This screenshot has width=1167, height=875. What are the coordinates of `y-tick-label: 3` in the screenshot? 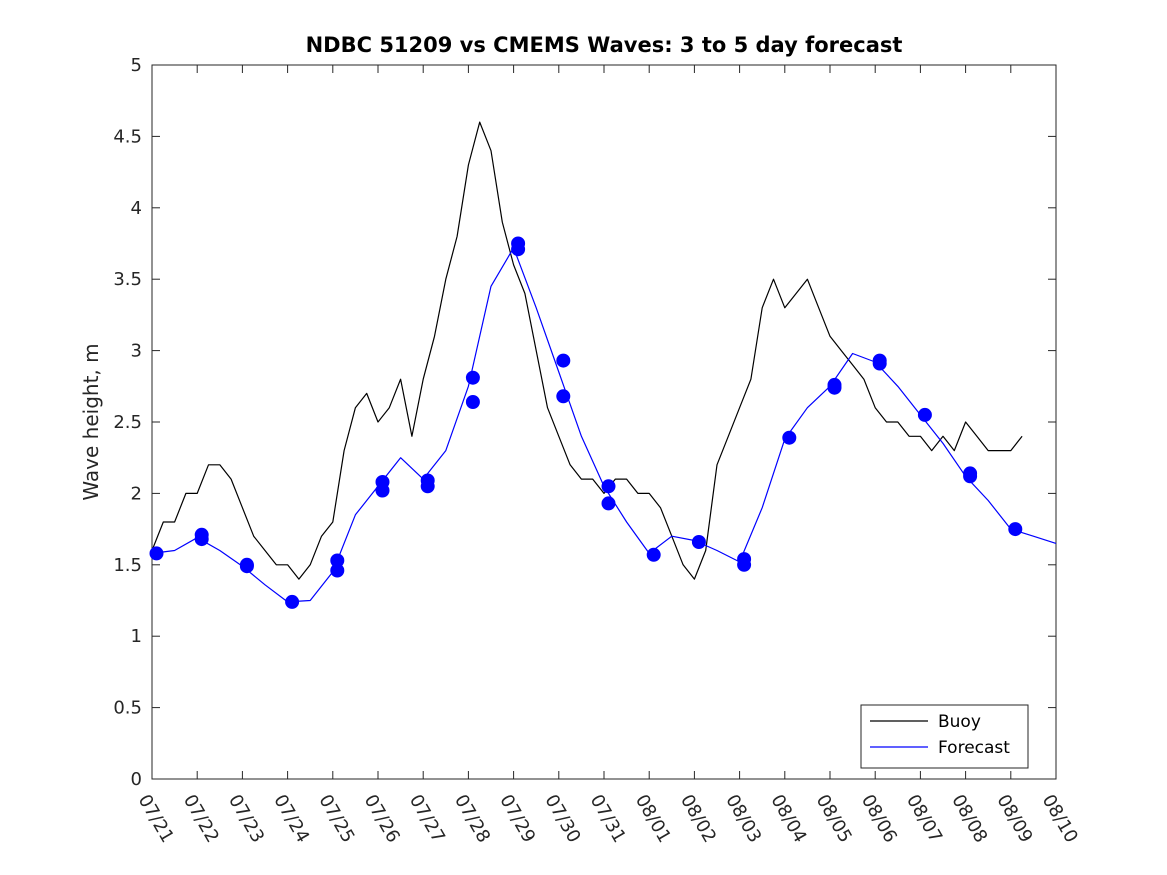 It's located at (136, 351).